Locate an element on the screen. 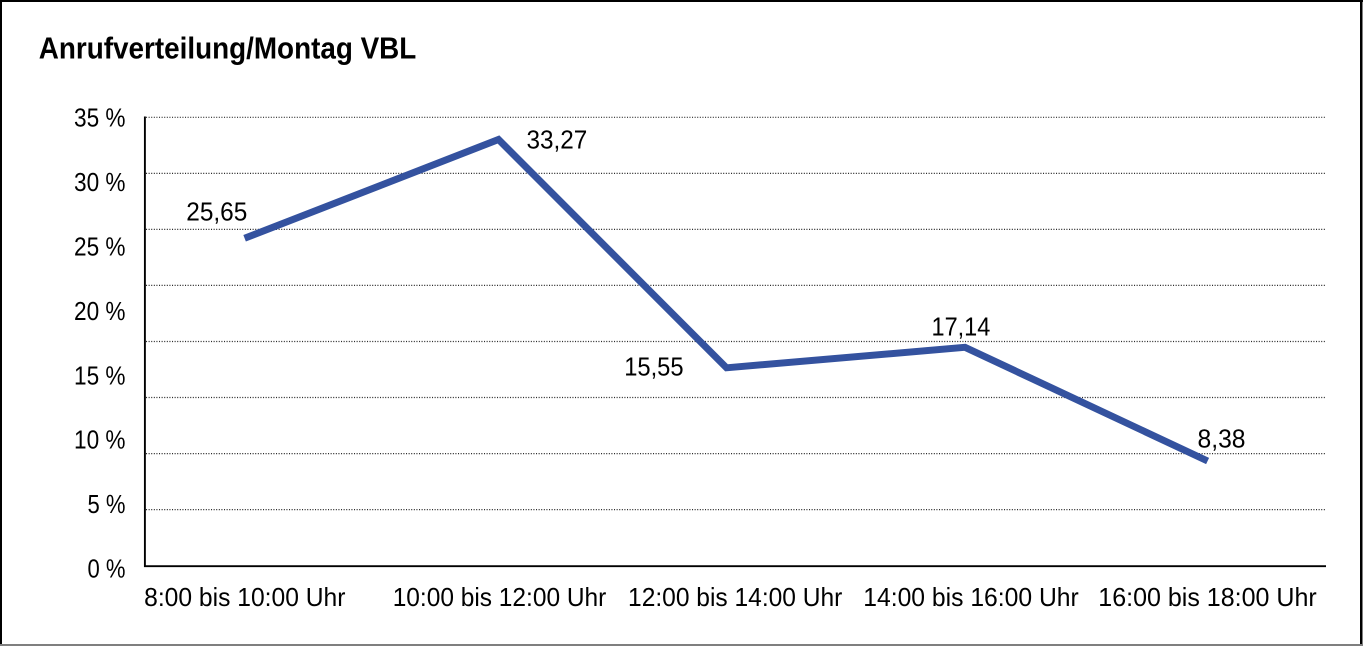  svg-text: 15 % is located at coordinates (100, 375).